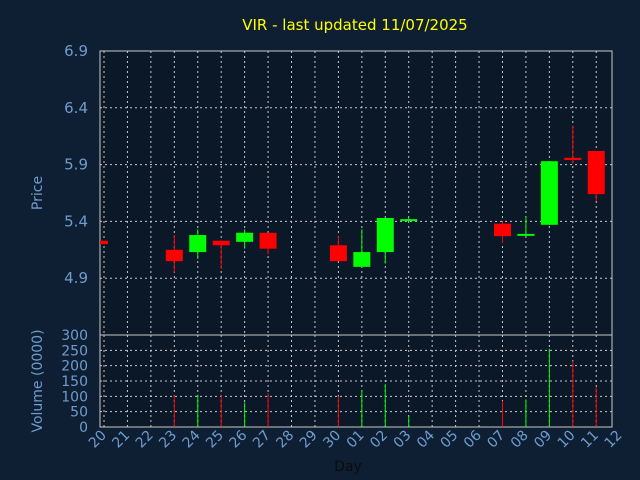 Image resolution: width=640 pixels, height=480 pixels. Describe the element at coordinates (74, 351) in the screenshot. I see `volume-tick-label: 250` at that location.